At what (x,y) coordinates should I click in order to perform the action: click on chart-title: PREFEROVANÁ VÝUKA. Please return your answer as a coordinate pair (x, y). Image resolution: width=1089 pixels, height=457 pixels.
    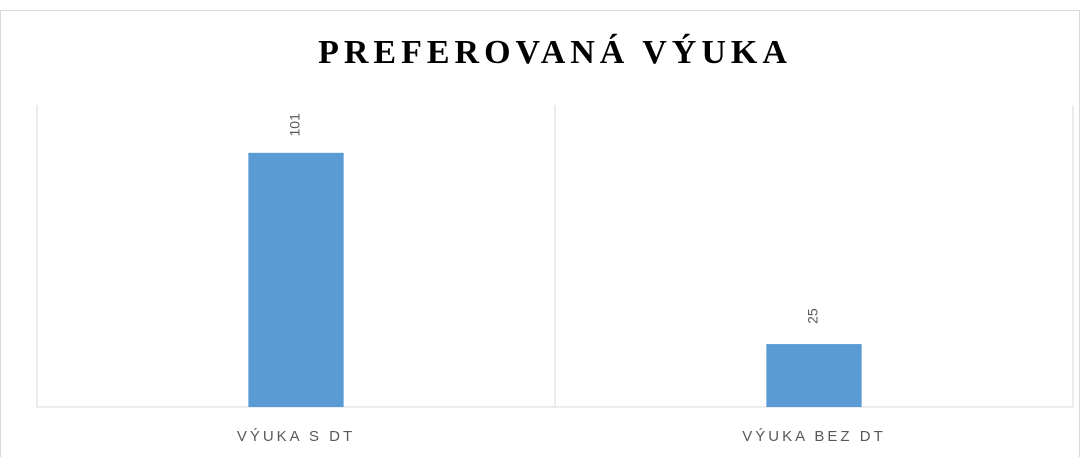
    Looking at the image, I should click on (555, 52).